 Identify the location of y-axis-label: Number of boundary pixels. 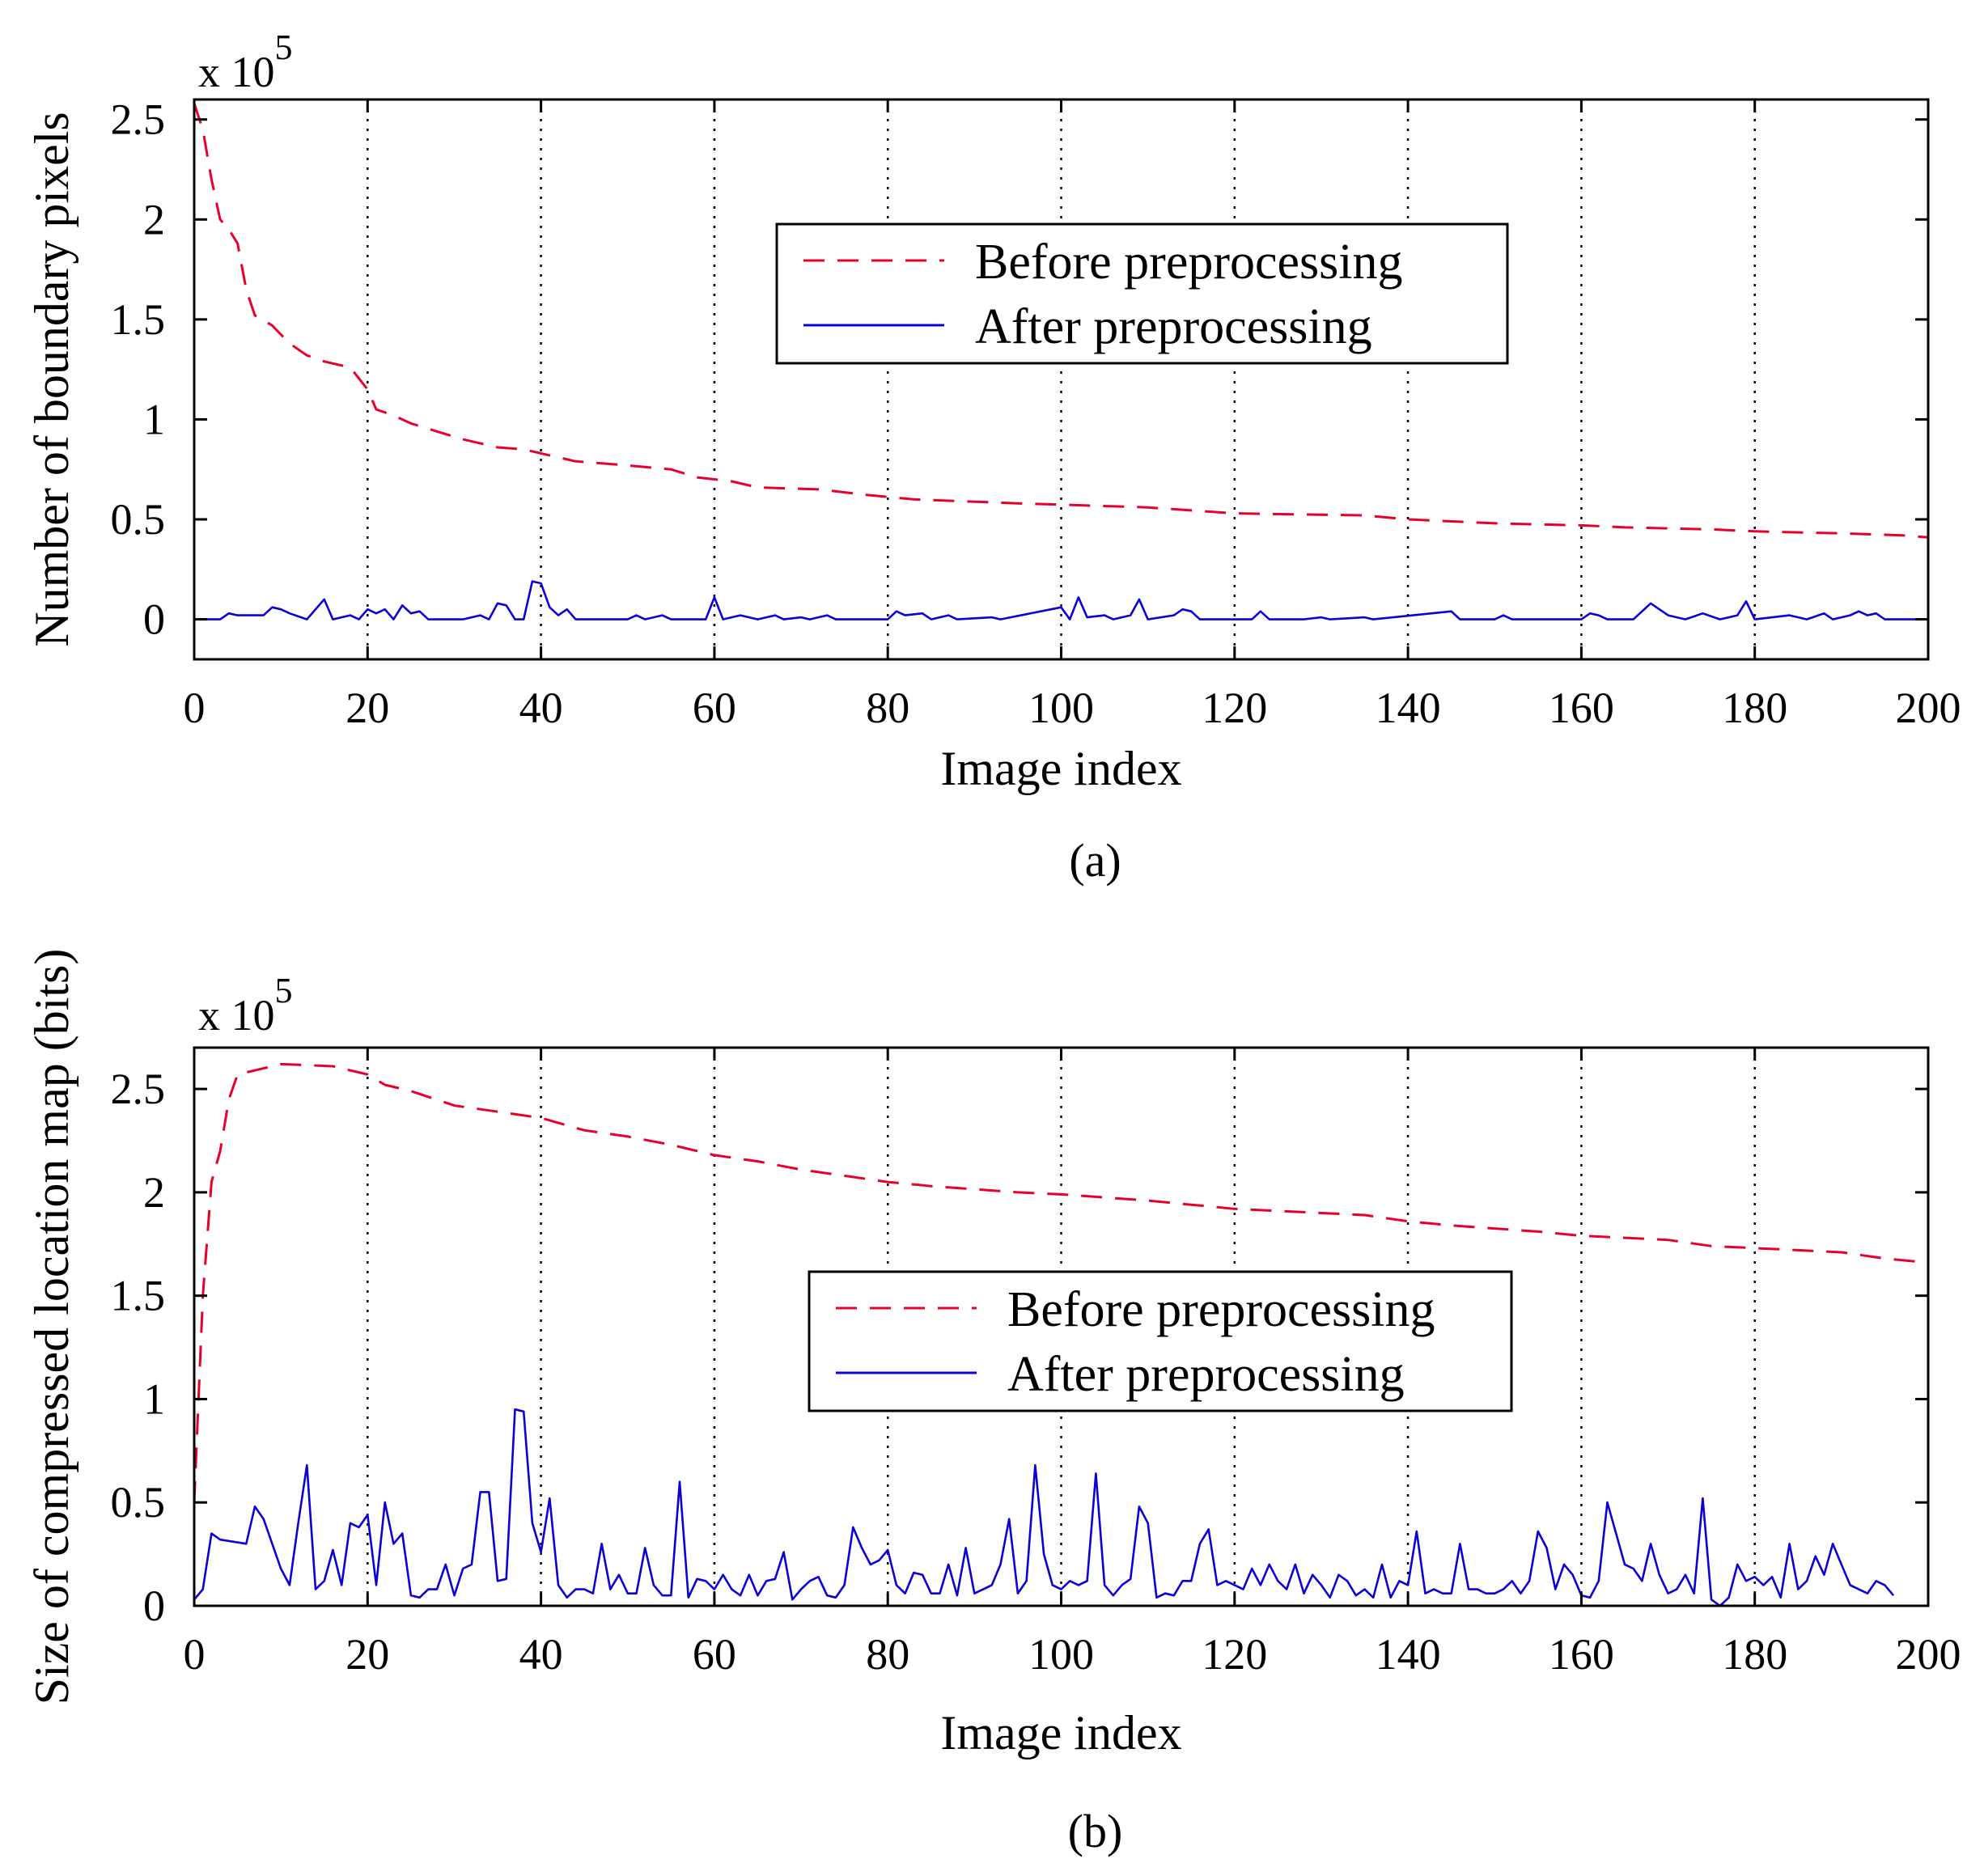
(51, 379).